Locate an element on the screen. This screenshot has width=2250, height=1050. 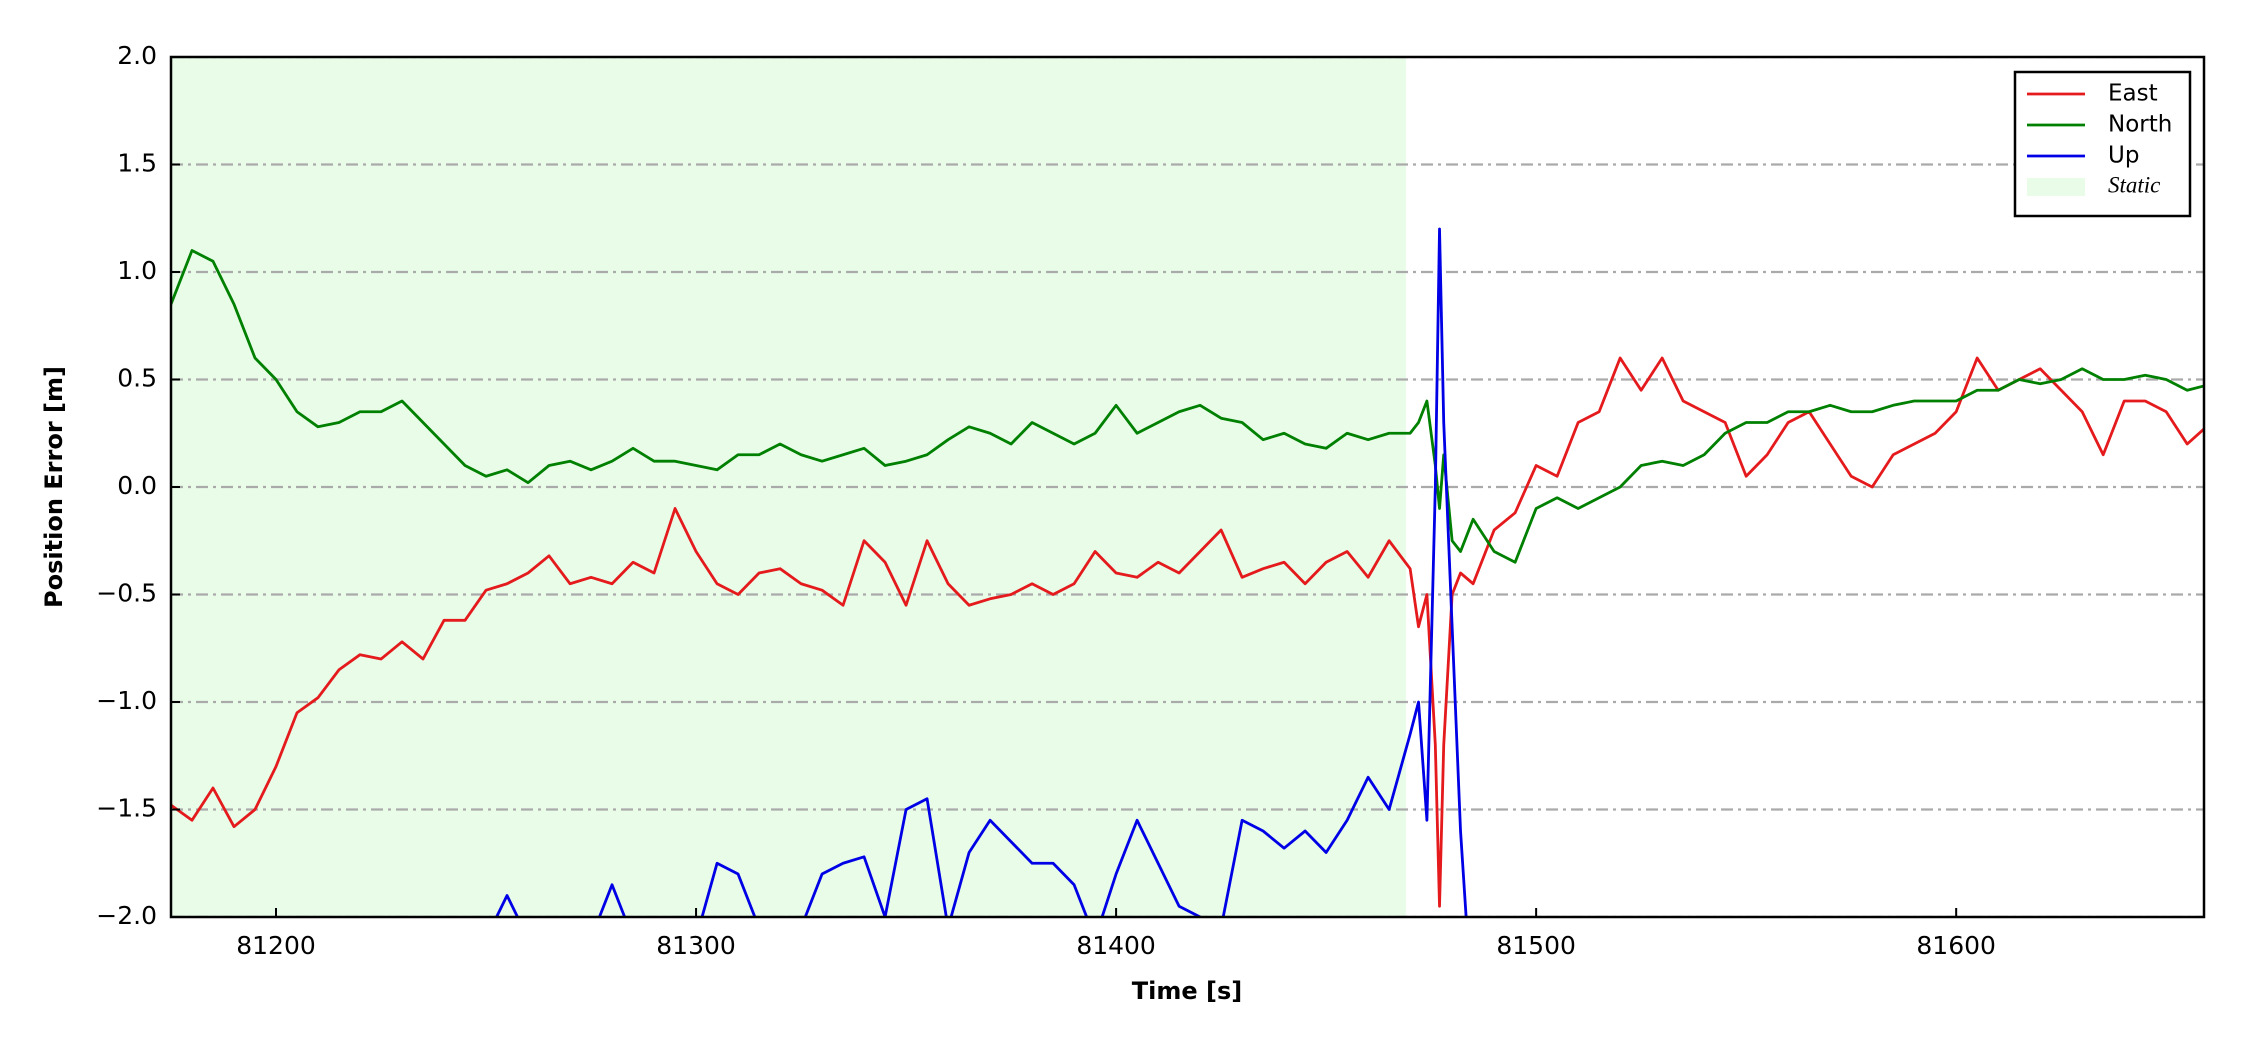
legend-label: Up is located at coordinates (2123, 156).